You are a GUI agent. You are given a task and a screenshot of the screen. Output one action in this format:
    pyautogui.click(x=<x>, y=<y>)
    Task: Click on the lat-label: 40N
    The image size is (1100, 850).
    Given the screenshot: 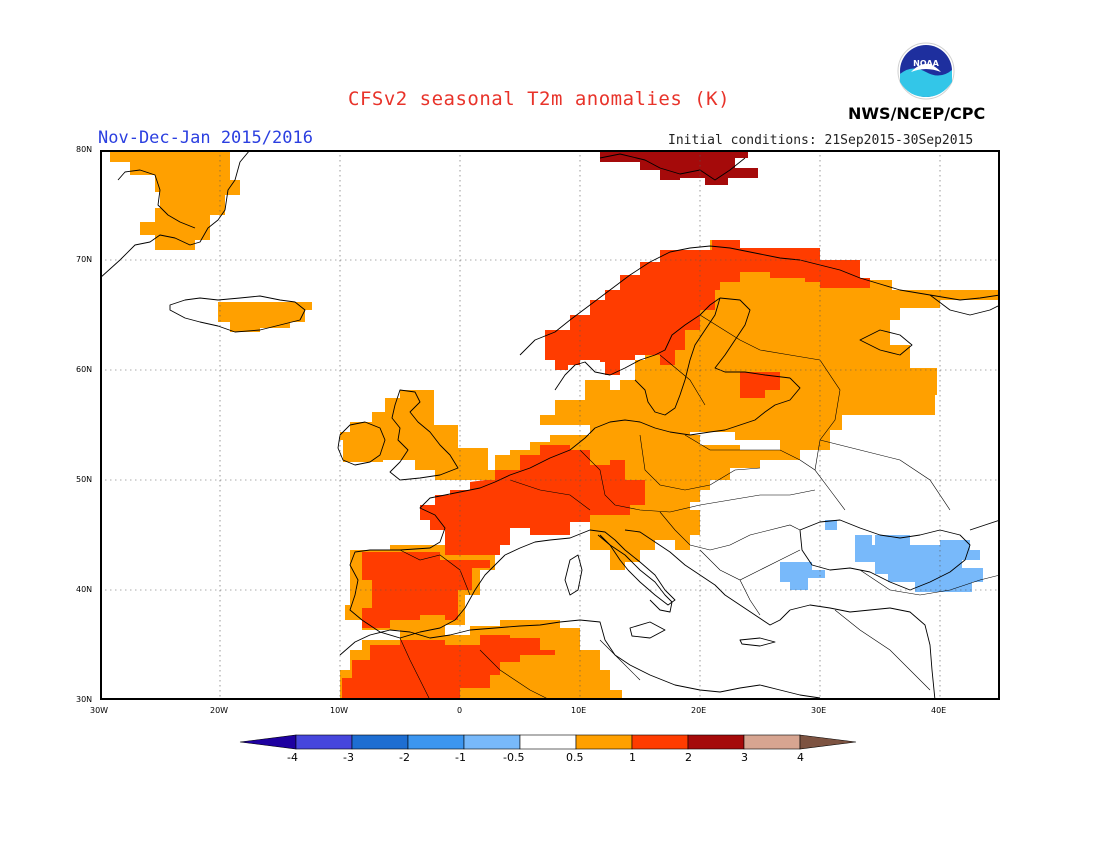 What is the action you would take?
    pyautogui.click(x=84, y=589)
    